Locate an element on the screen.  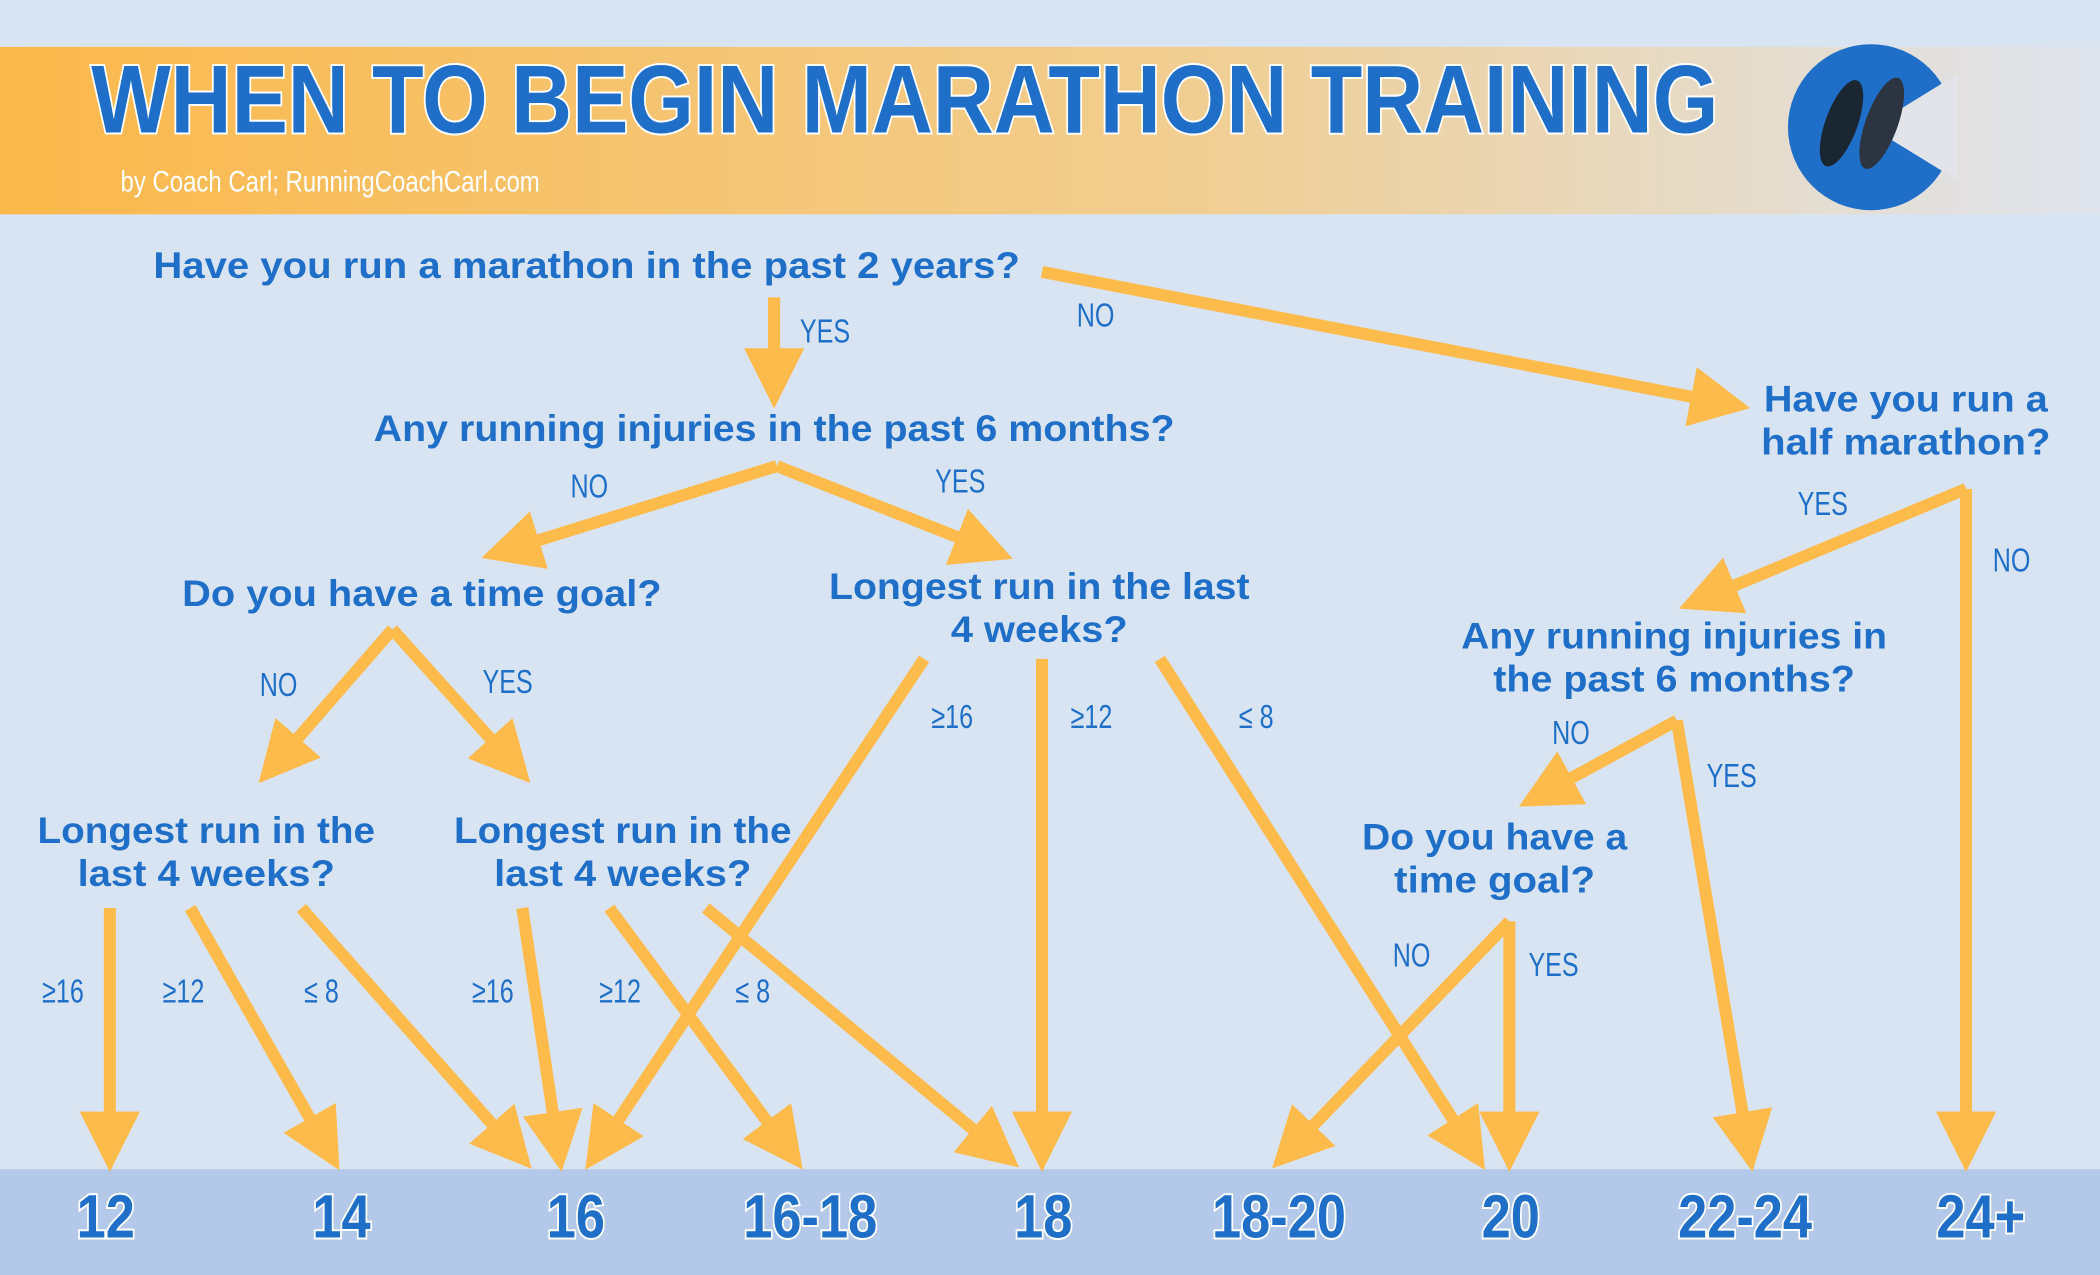
node-label: the past 6 months? is located at coordinates (1674, 679).